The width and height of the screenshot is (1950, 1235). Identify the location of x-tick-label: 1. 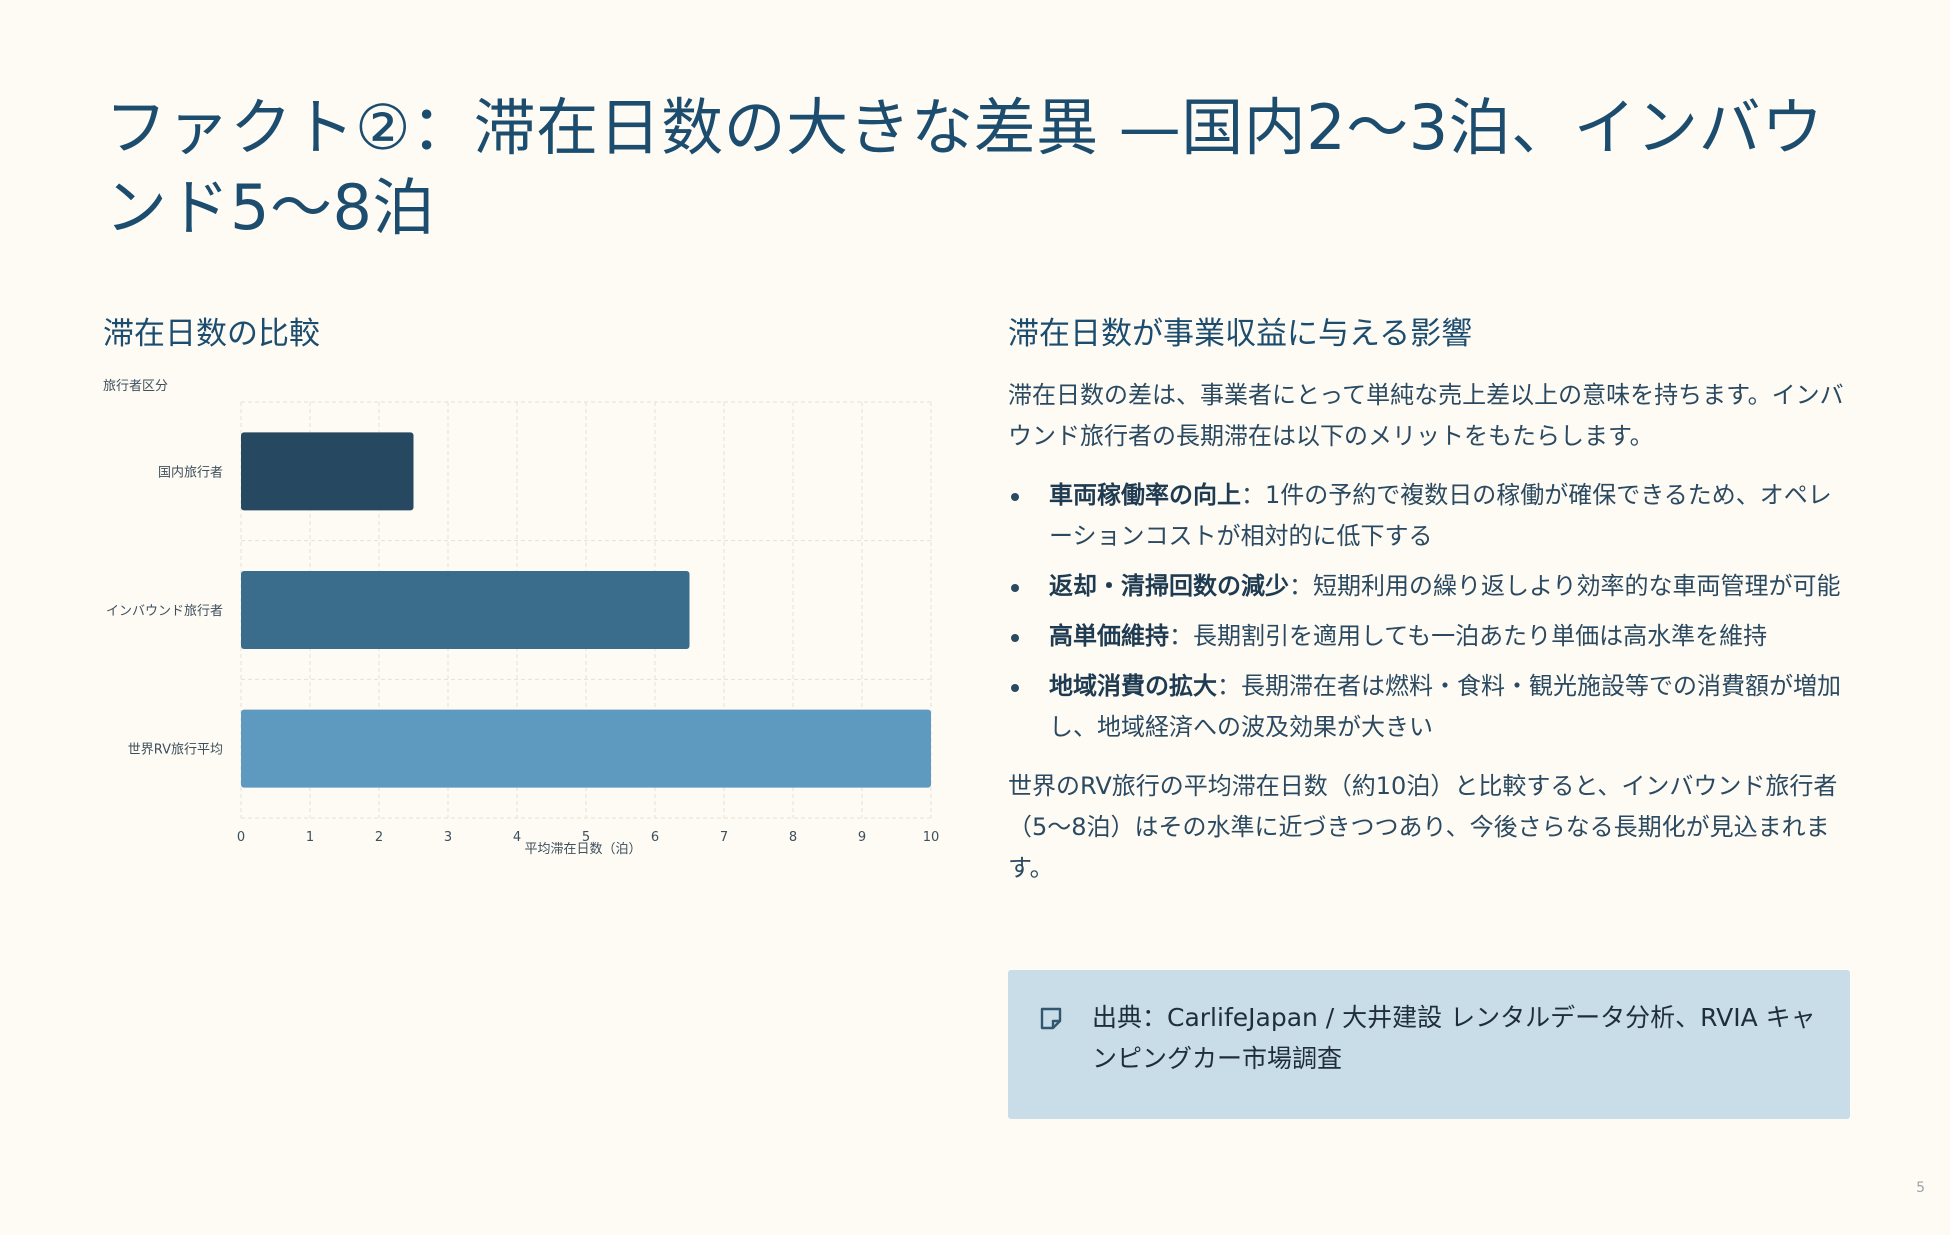
(310, 837).